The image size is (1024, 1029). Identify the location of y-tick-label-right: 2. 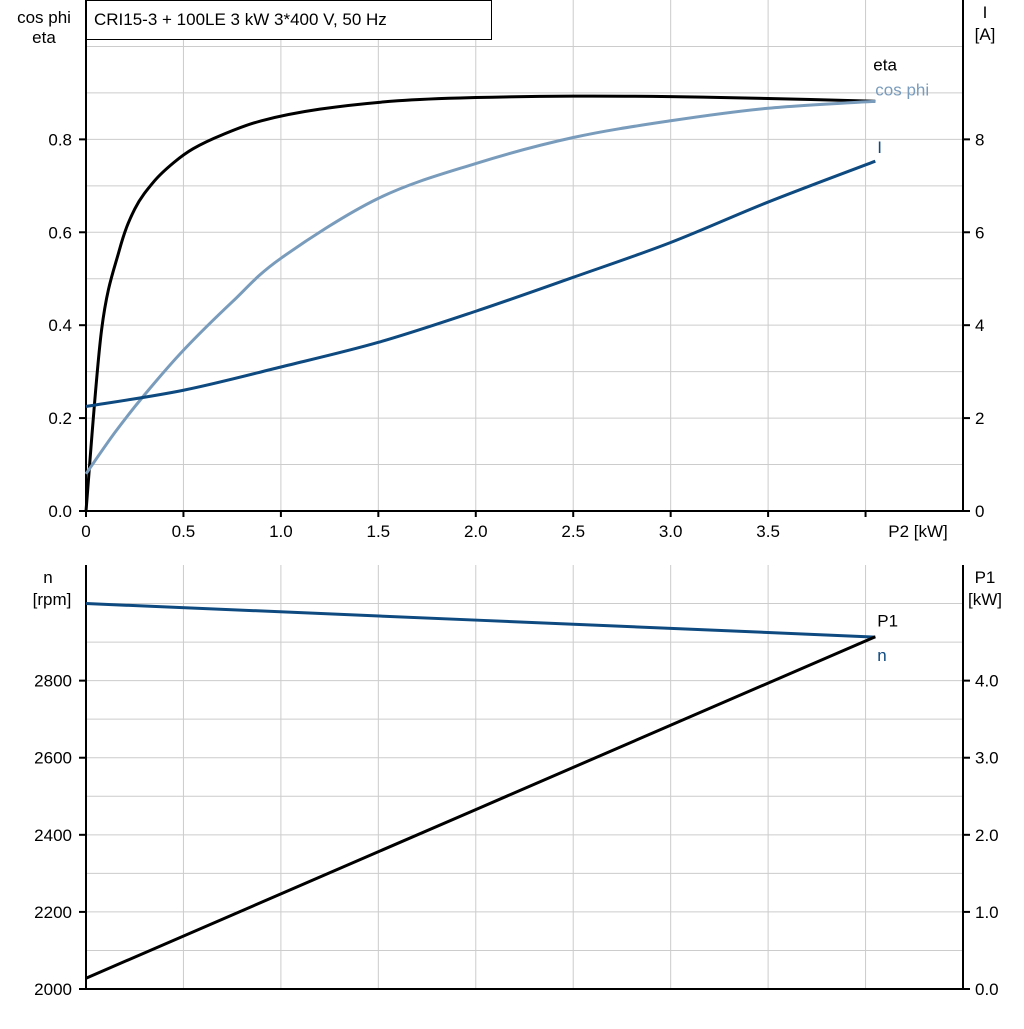
(979, 418).